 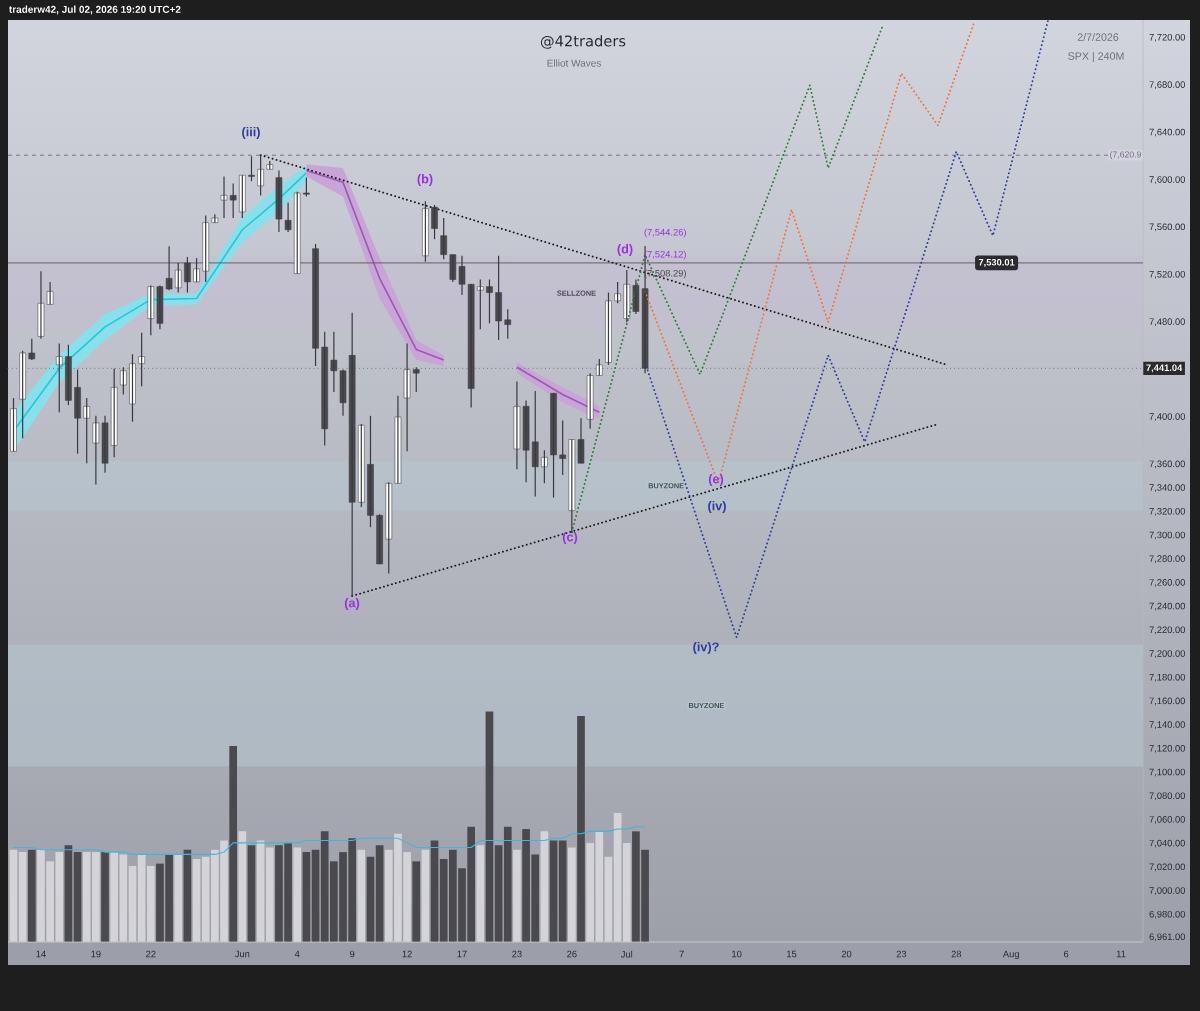 What do you see at coordinates (810, 252) in the screenshot?
I see `line-series` at bounding box center [810, 252].